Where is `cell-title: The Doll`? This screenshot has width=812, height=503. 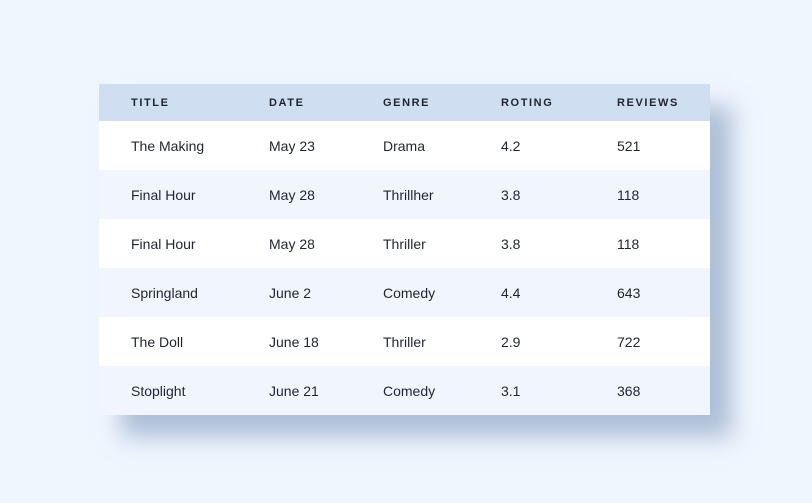
cell-title: The Doll is located at coordinates (157, 341).